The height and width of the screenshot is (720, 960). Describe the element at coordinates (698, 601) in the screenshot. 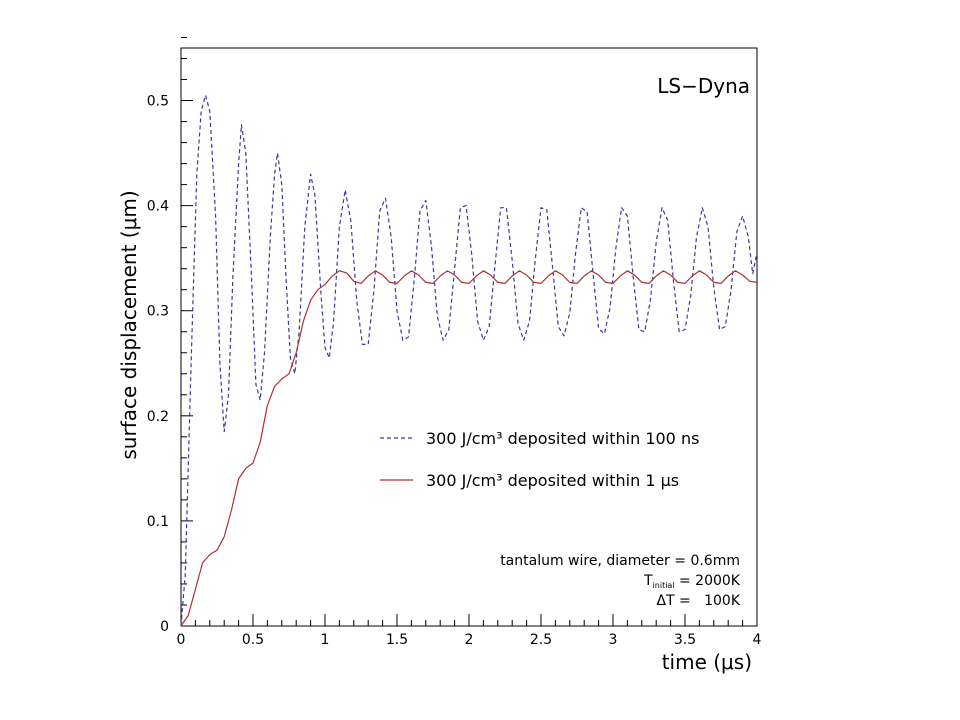

I see `annotation-deltat: ΔT = 100K` at that location.